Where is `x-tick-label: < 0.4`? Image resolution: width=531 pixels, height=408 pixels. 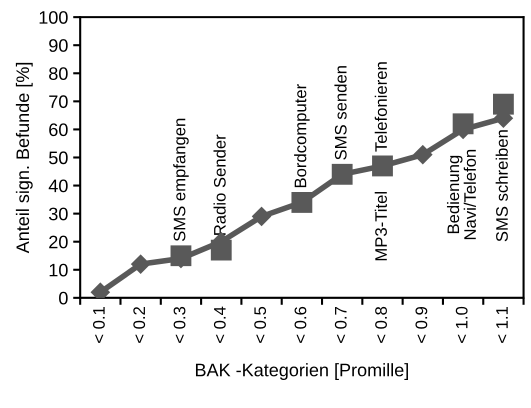
x-tick-label: < 0.4 is located at coordinates (220, 324).